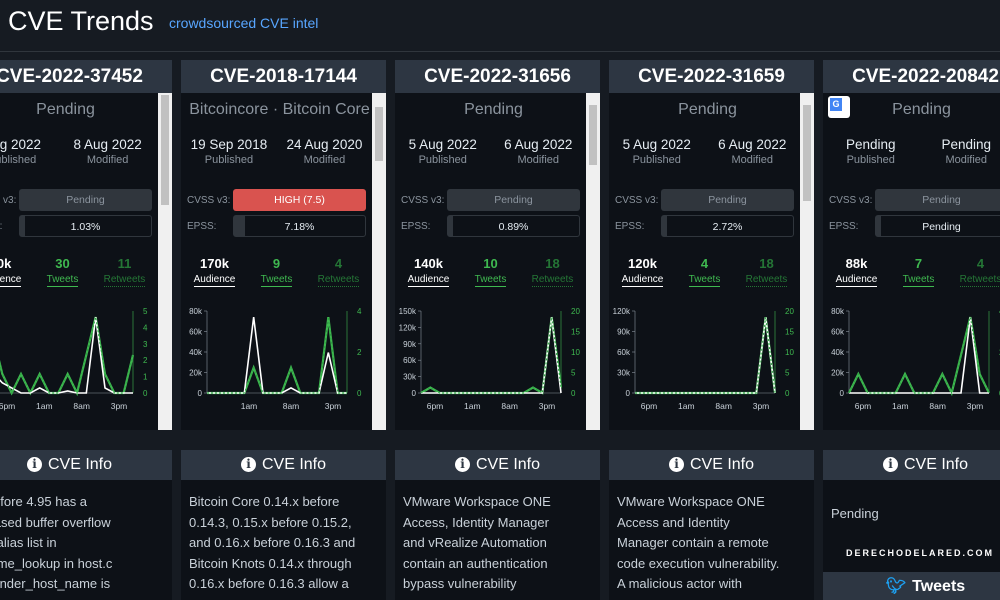  Describe the element at coordinates (299, 226) in the screenshot. I see `epss-bar: 7.18%` at that location.